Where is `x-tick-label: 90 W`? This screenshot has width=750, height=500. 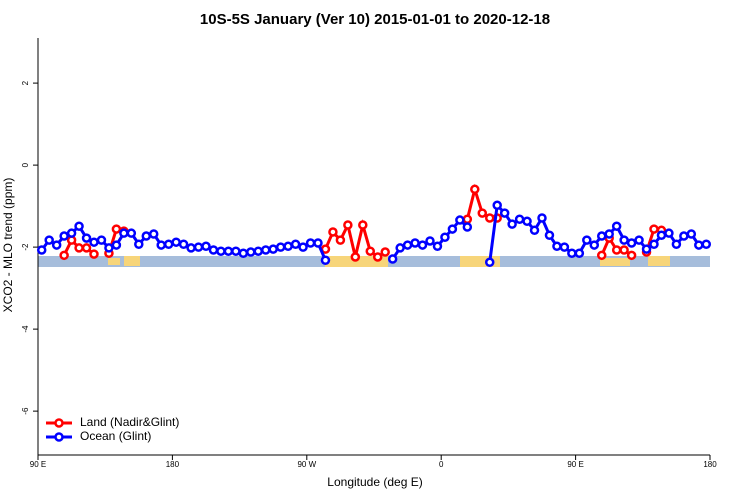
x-tick-label: 90 W is located at coordinates (306, 464).